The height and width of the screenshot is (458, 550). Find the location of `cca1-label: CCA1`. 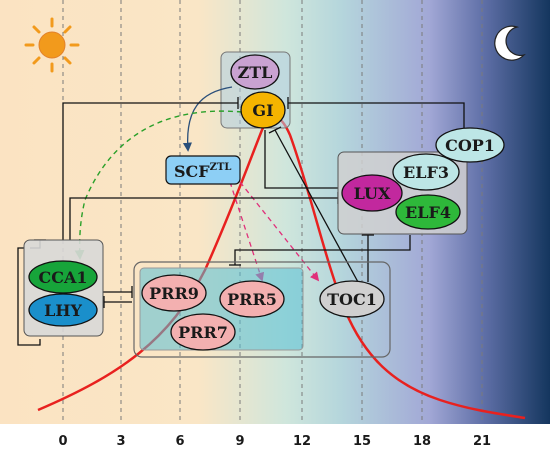

cca1-label: CCA1 is located at coordinates (62, 277).